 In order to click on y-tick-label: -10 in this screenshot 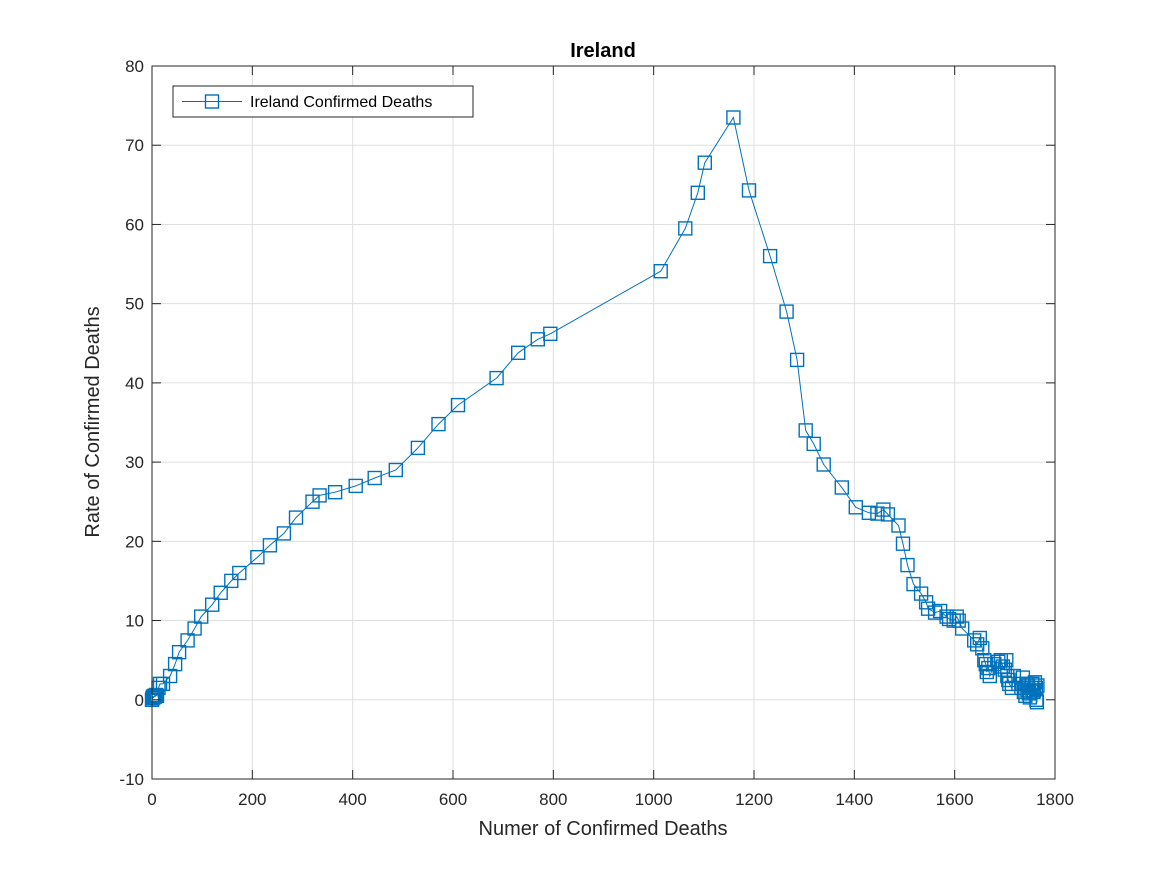, I will do `click(131, 779)`.